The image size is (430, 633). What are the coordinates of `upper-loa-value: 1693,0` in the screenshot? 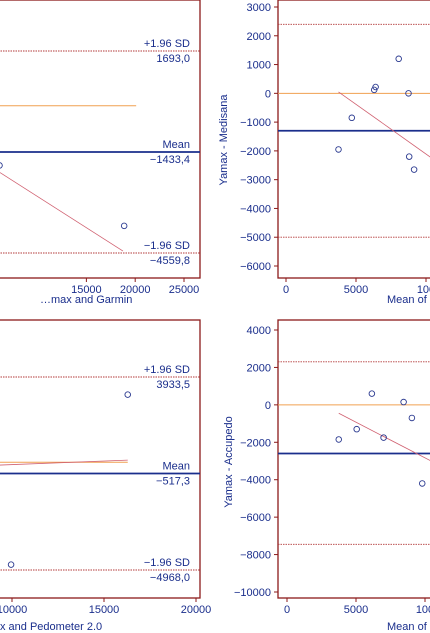 It's located at (173, 59).